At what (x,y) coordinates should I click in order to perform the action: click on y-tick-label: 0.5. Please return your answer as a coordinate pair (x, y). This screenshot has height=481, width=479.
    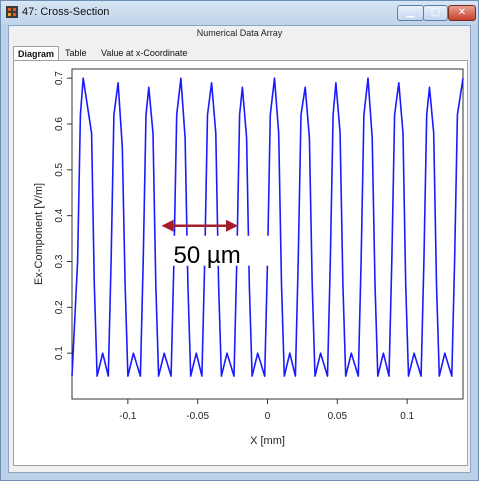
    Looking at the image, I should click on (59, 169).